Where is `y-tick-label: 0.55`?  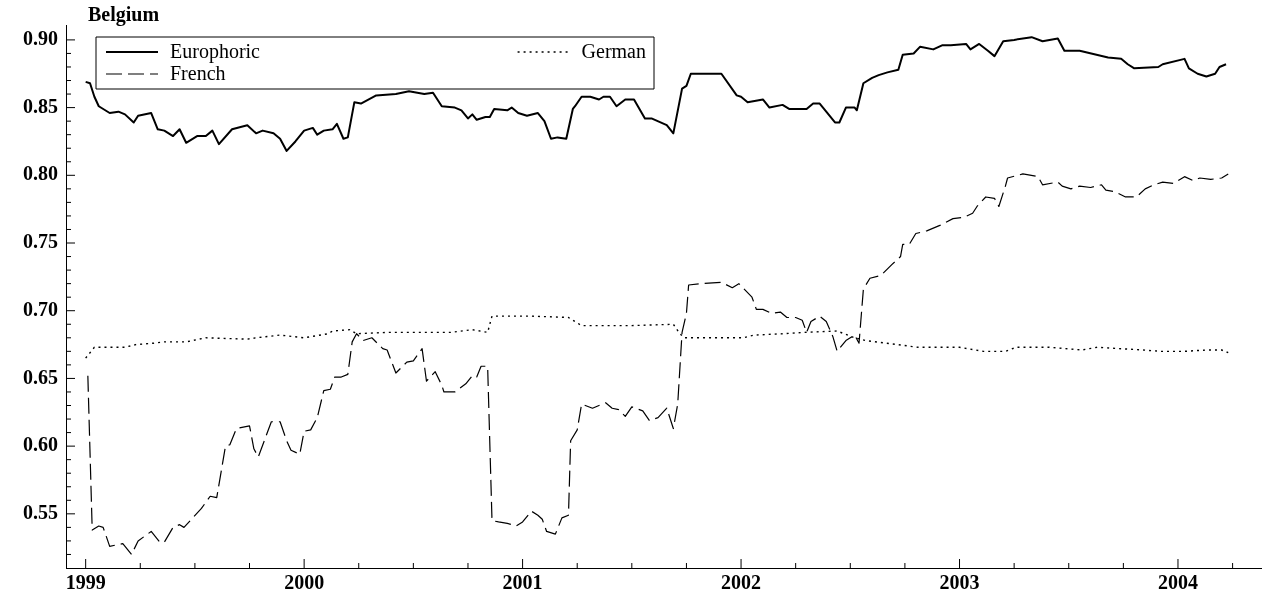 y-tick-label: 0.55 is located at coordinates (40, 512).